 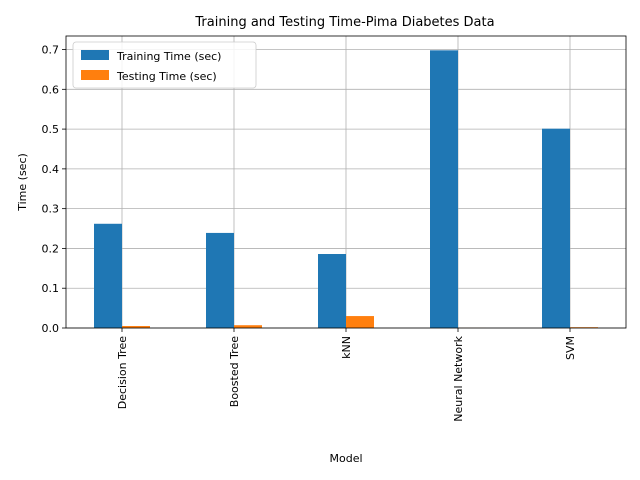 I want to click on legend-entry: Testing Time (sec), so click(x=166, y=76).